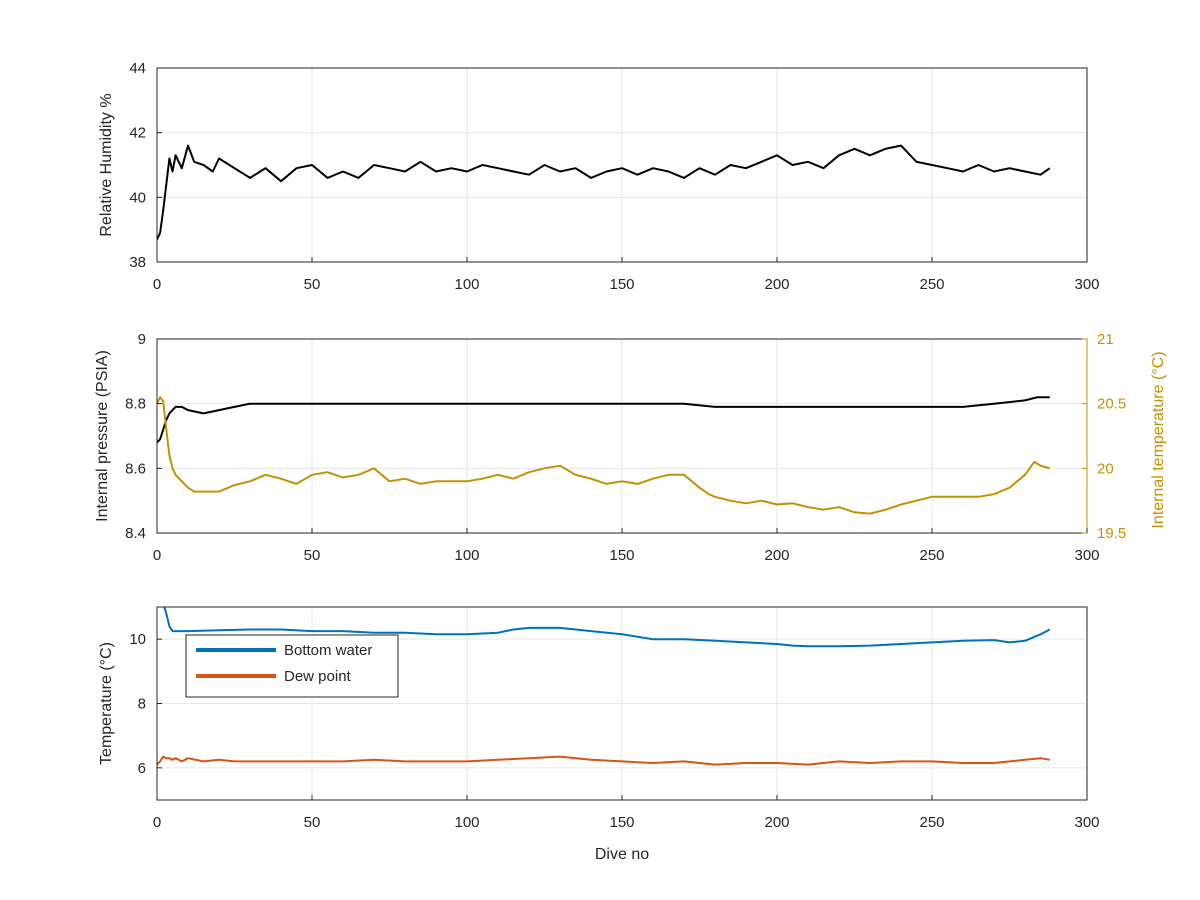 The image size is (1200, 900). What do you see at coordinates (135, 533) in the screenshot?
I see `y-tick-label: 8.4` at bounding box center [135, 533].